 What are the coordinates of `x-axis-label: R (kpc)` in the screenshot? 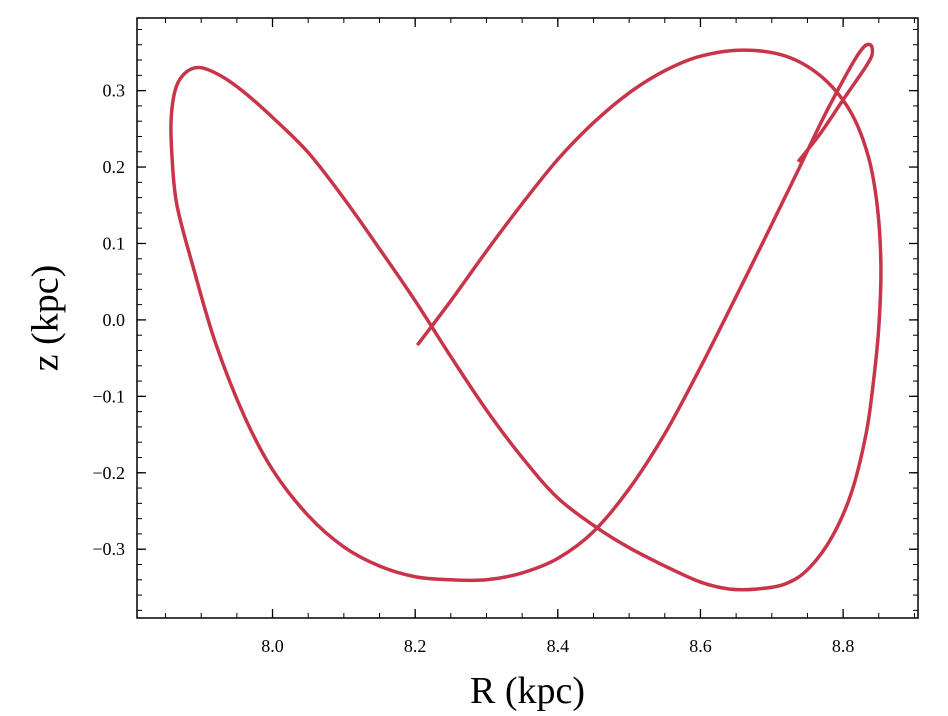 It's located at (527, 691).